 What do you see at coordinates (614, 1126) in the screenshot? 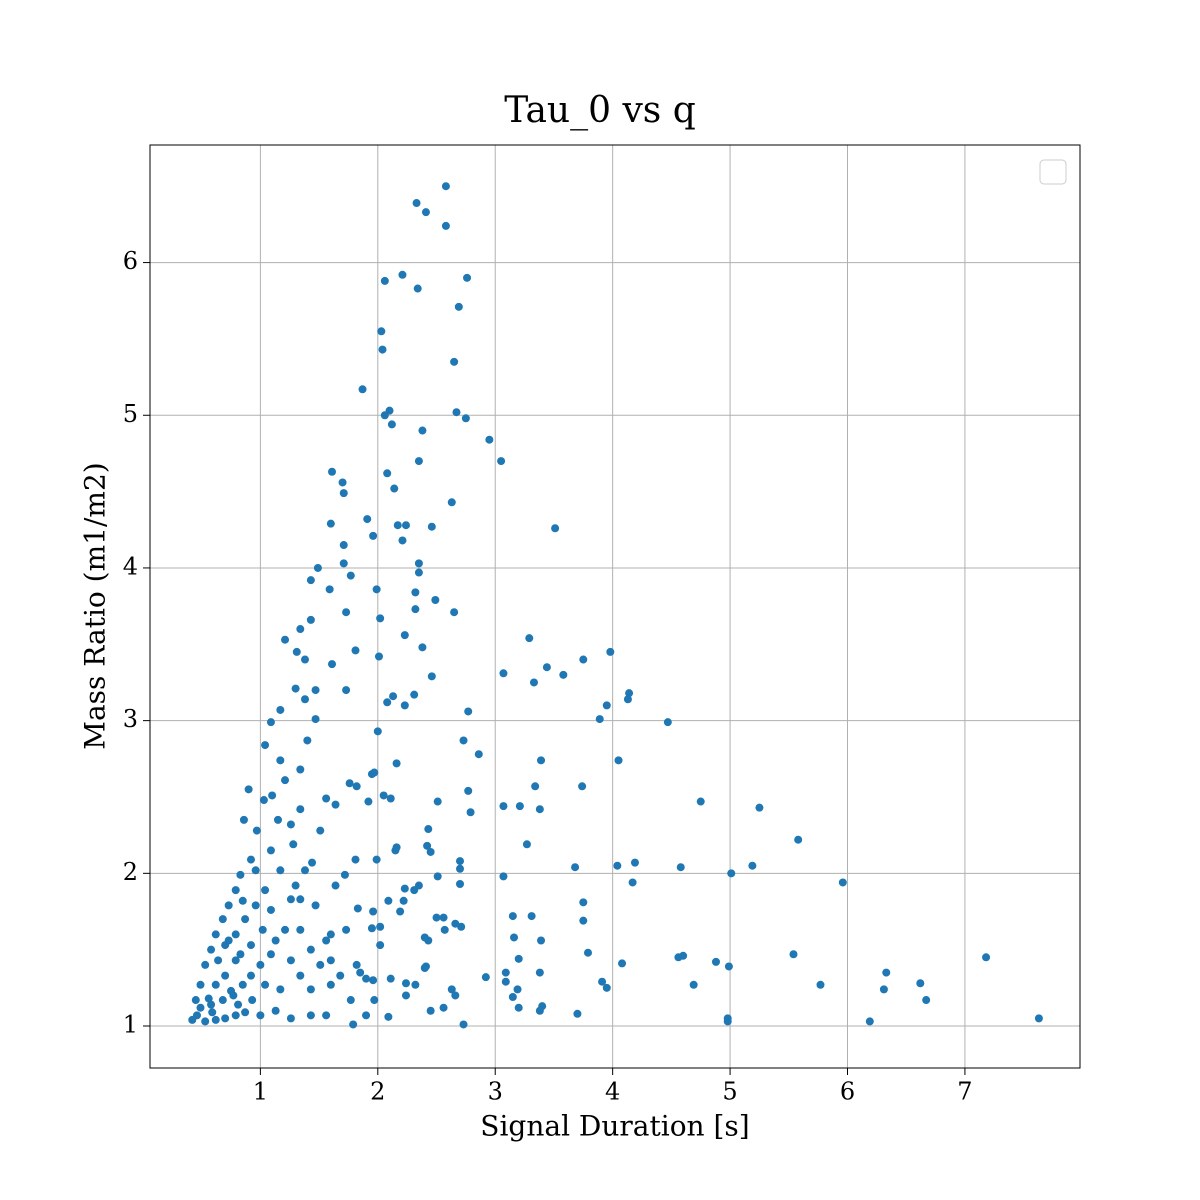
I see `x-axis-label: Signal Duration [s]` at bounding box center [614, 1126].